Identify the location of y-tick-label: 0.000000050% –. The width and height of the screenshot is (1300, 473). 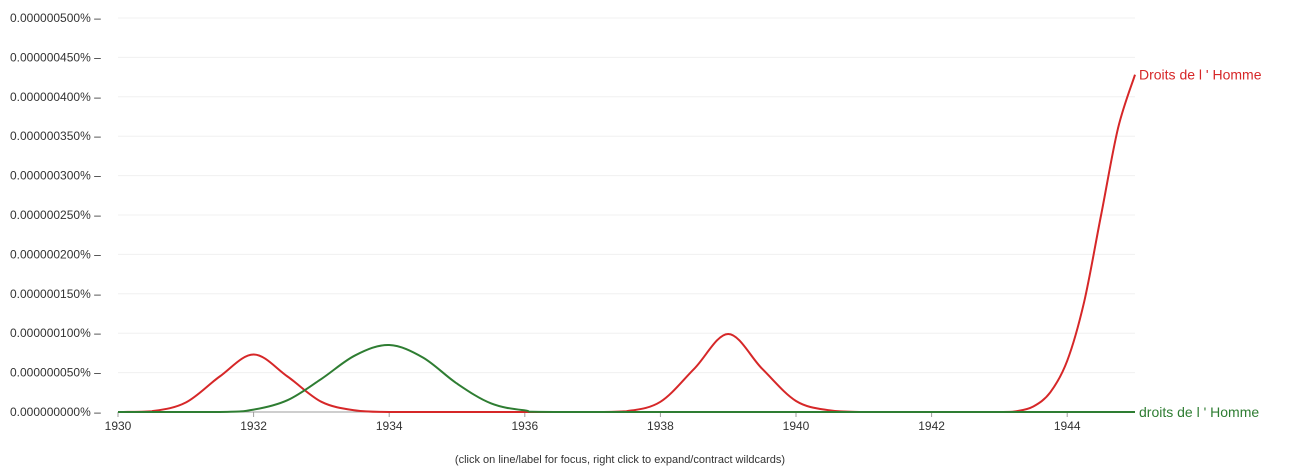
(55, 373).